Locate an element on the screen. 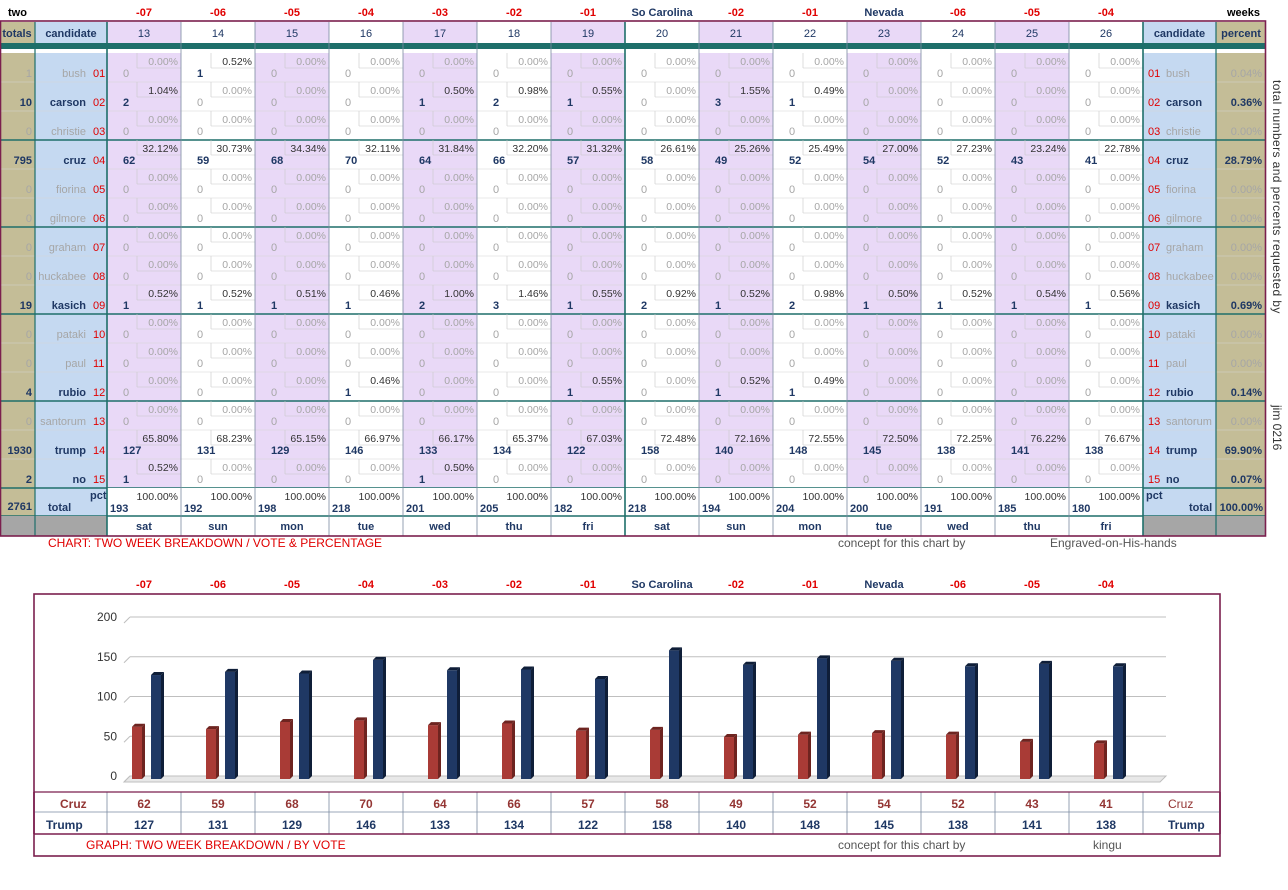 Image resolution: width=1288 pixels, height=890 pixels. gridline-depth is located at coordinates (127, 739).